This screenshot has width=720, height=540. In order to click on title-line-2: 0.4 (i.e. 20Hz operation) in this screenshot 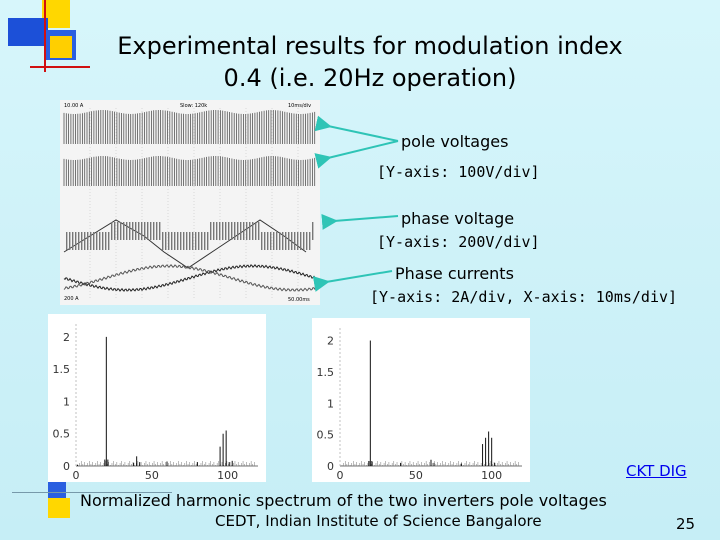, I will do `click(370, 78)`.